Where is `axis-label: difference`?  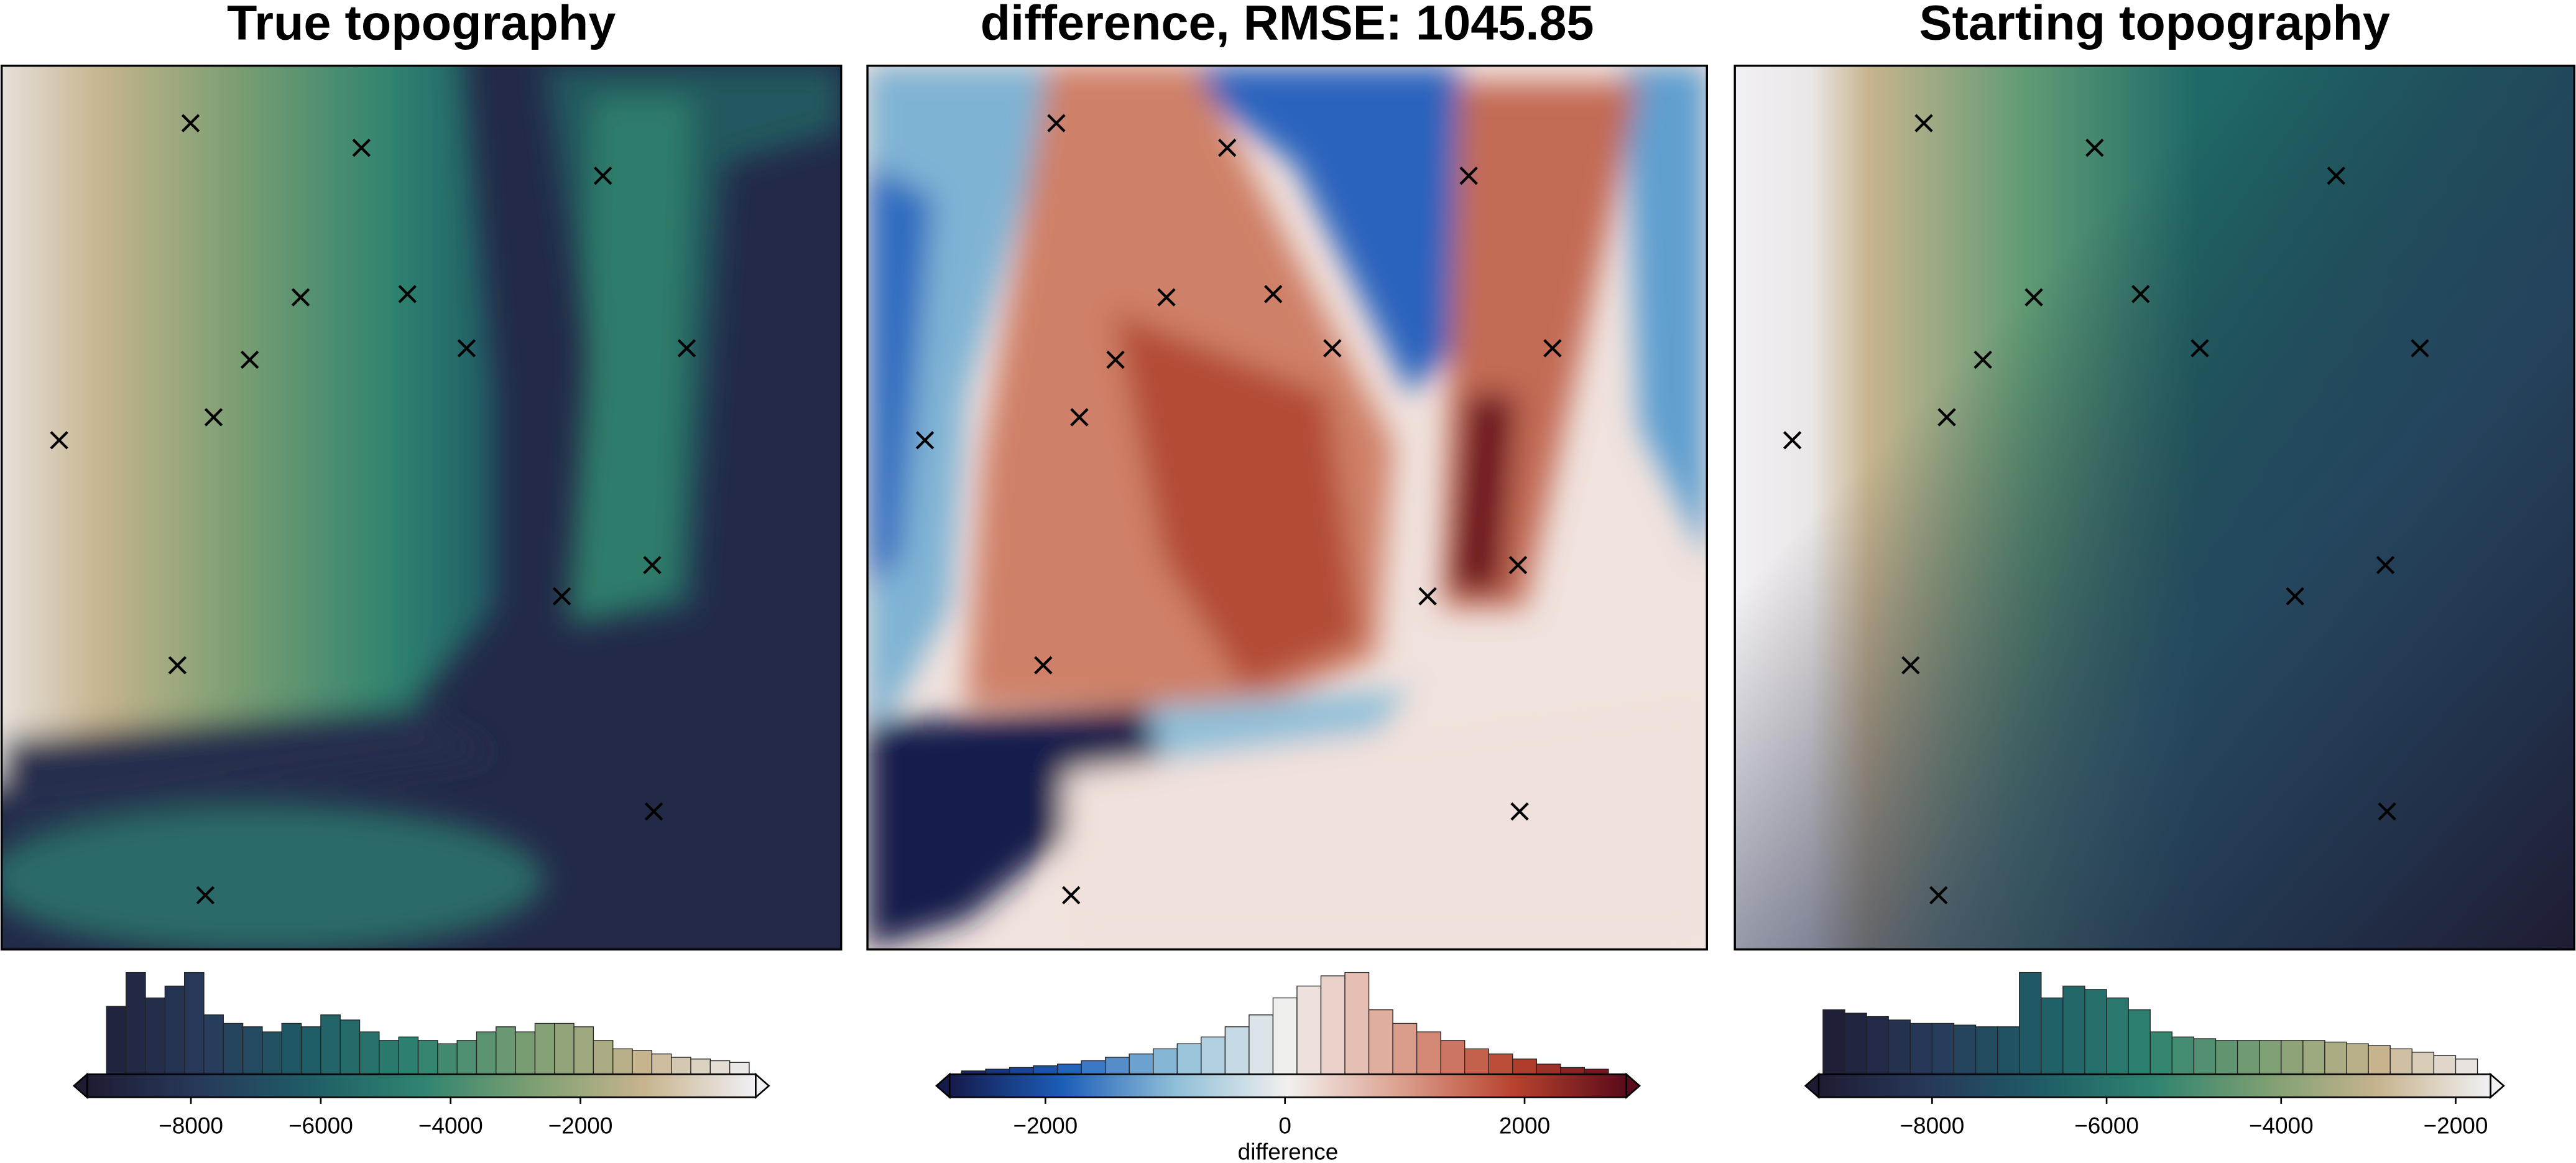 axis-label: difference is located at coordinates (1288, 1151).